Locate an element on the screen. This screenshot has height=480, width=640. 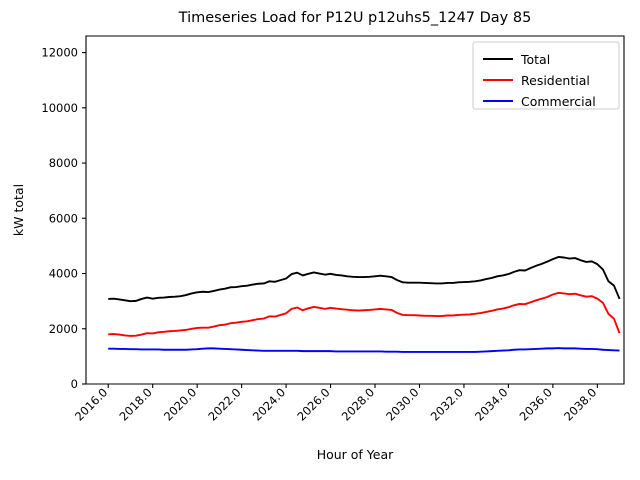
y-tick-label: 4000 is located at coordinates (63, 274).